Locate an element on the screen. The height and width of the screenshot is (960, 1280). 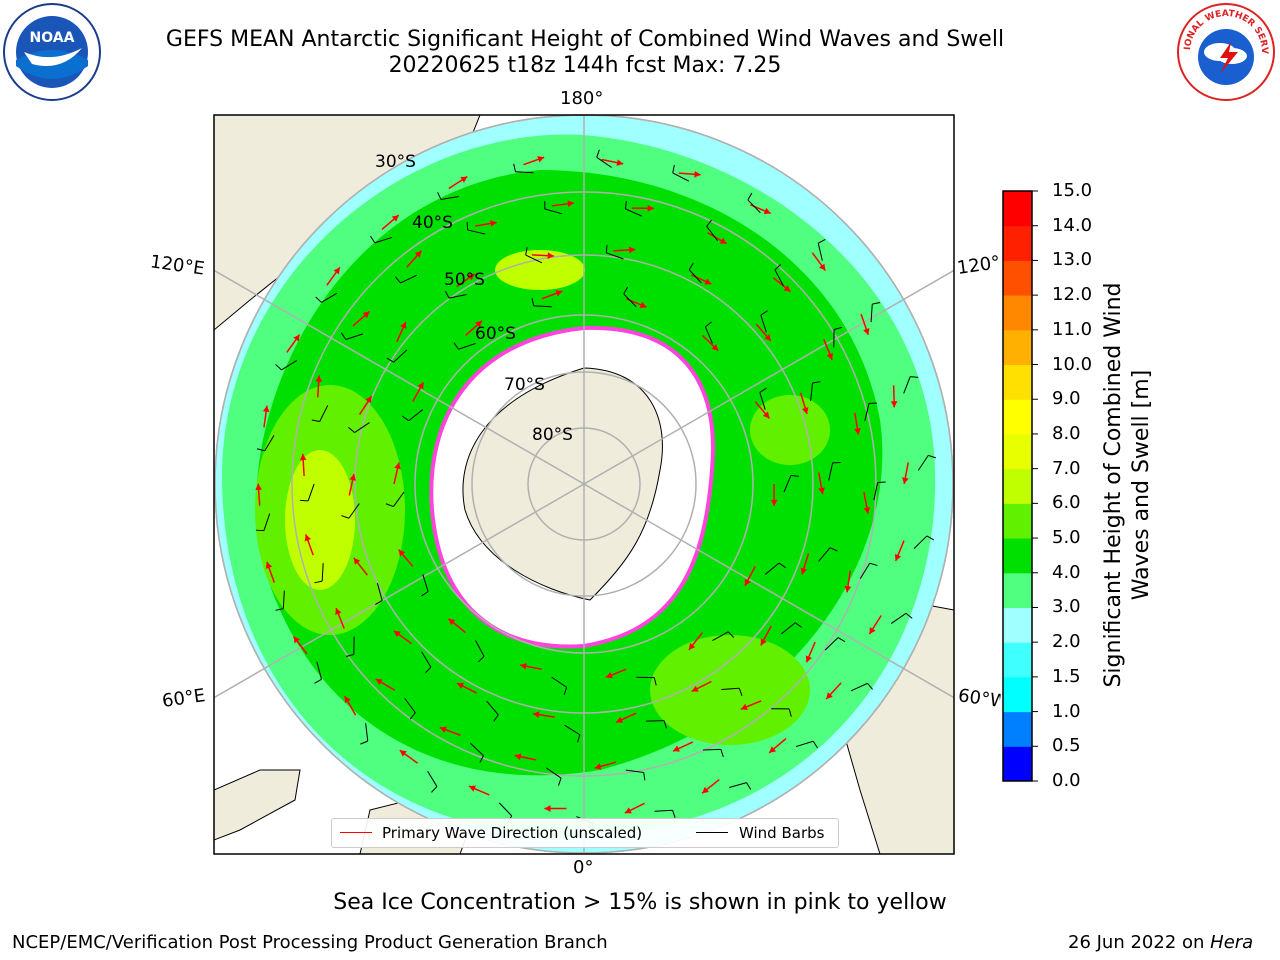
legend-wind-swatch is located at coordinates (712, 832).